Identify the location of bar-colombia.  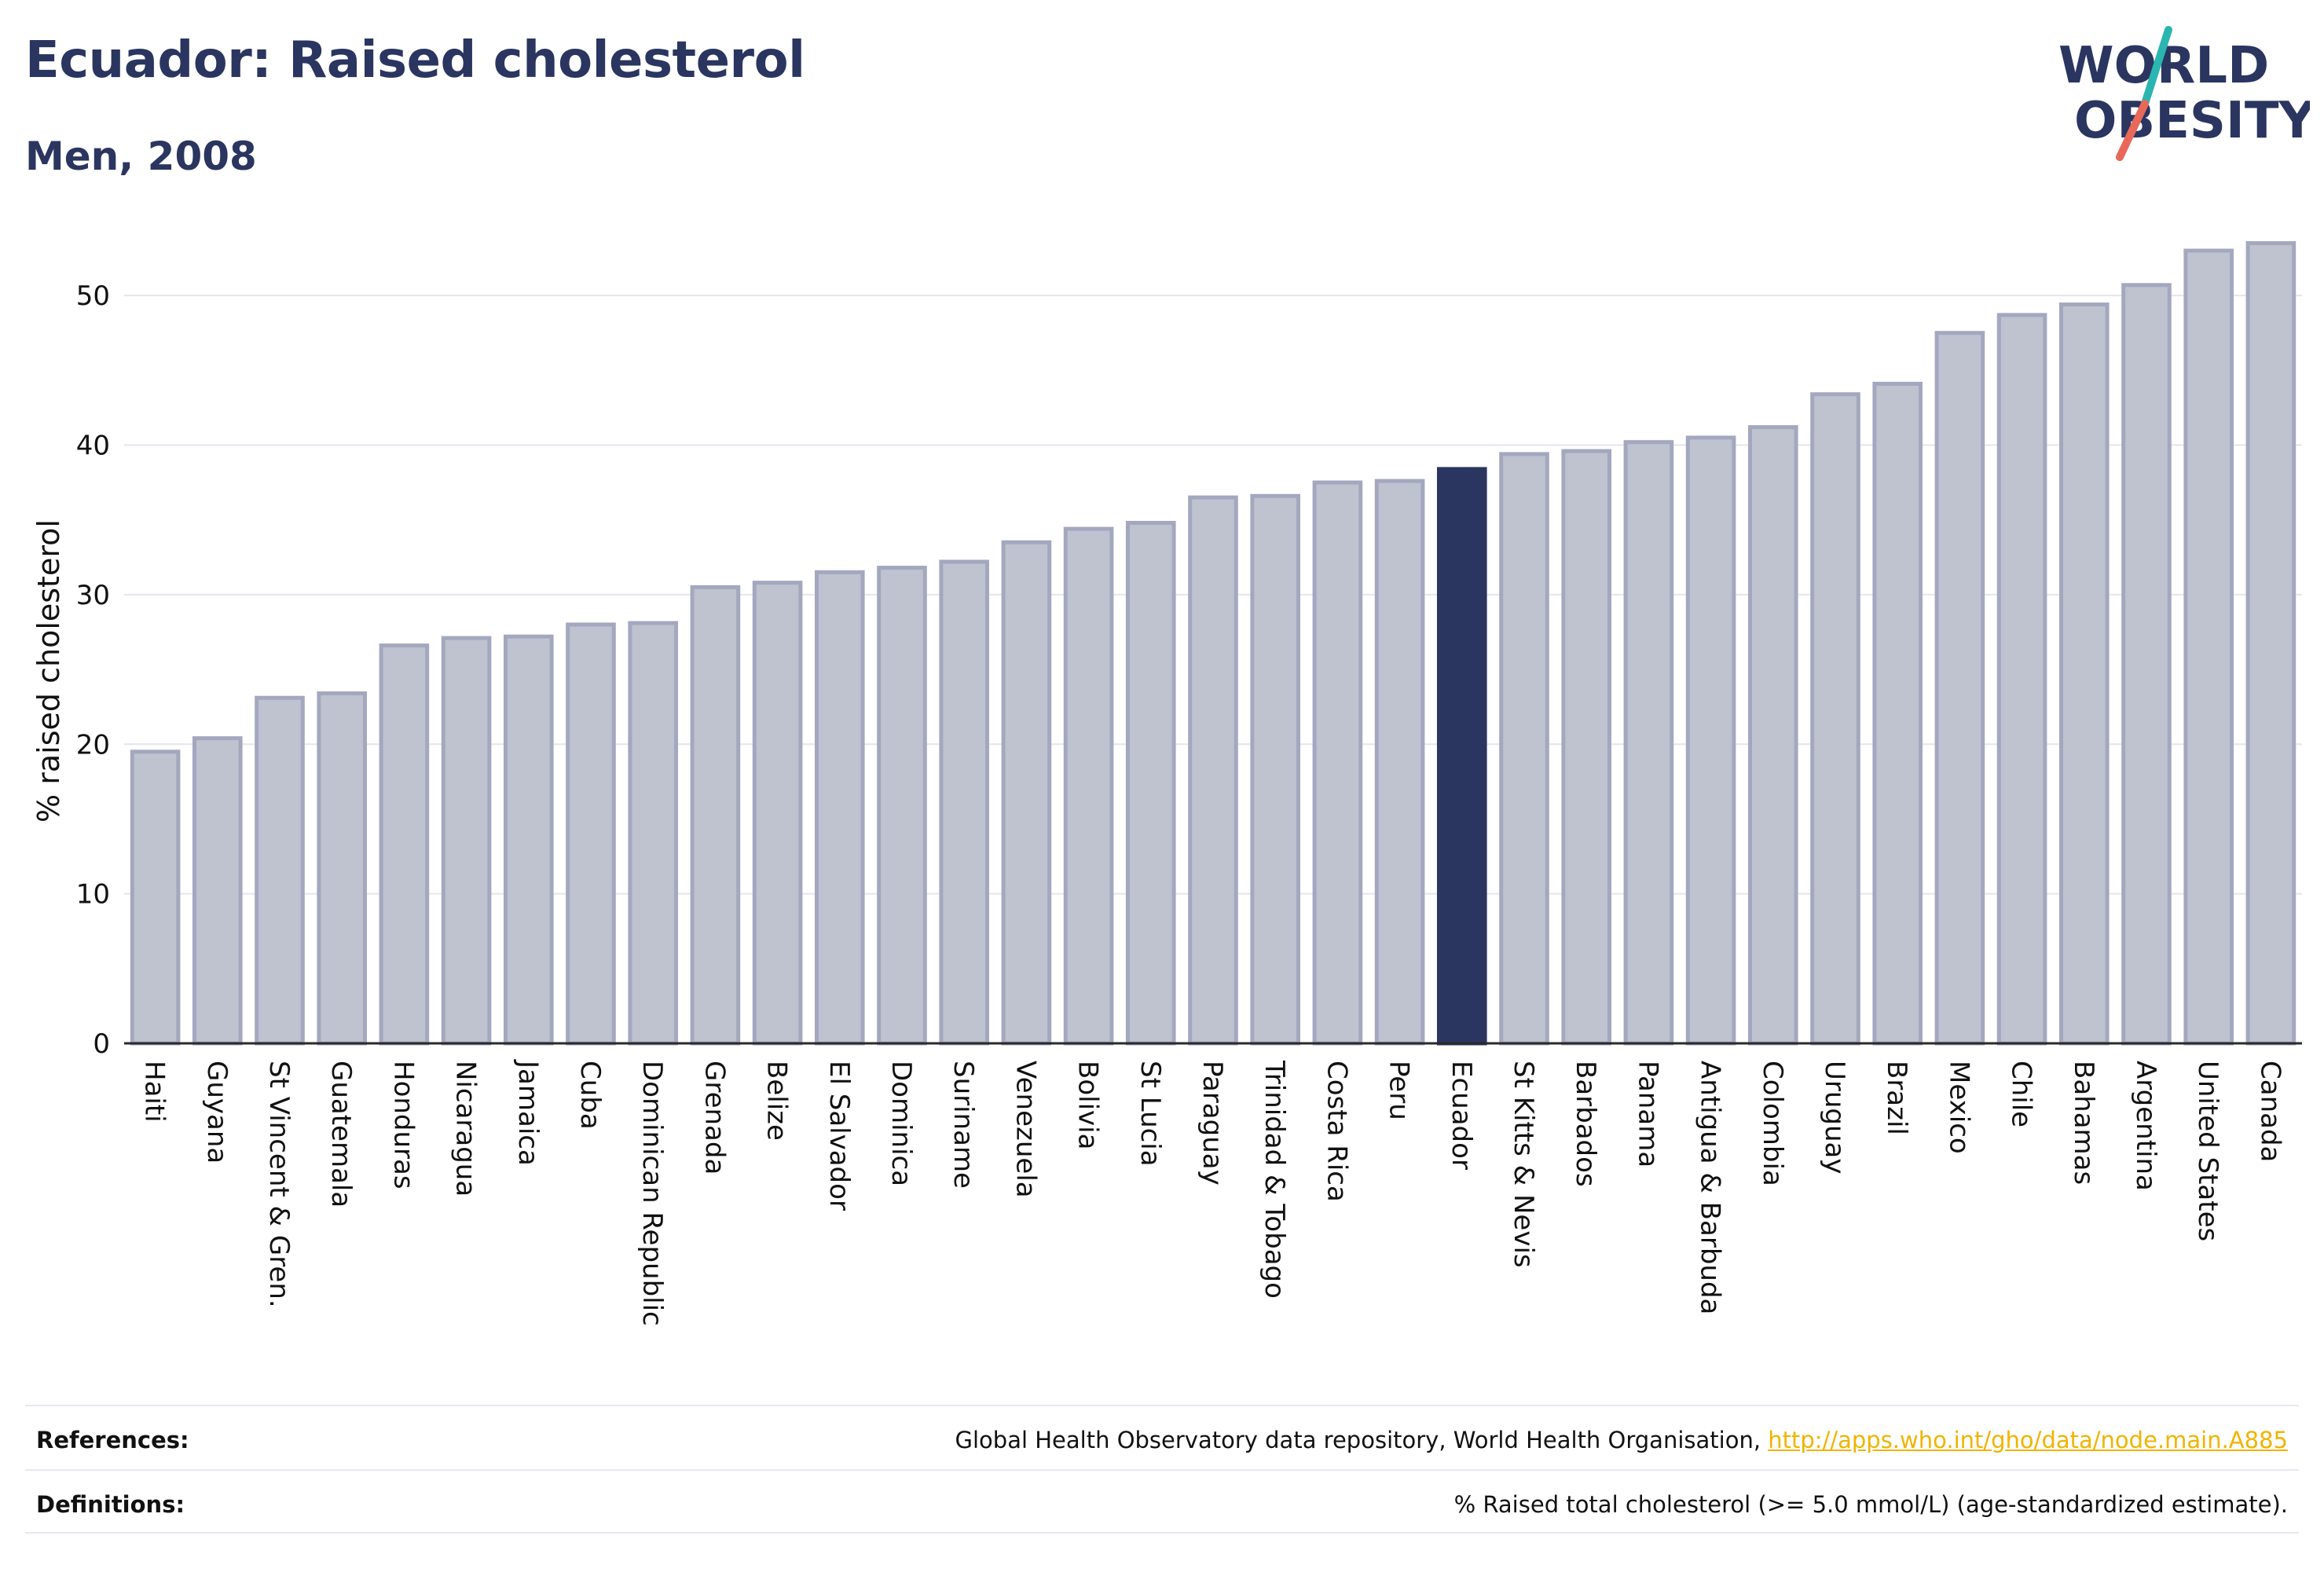
(1772, 735).